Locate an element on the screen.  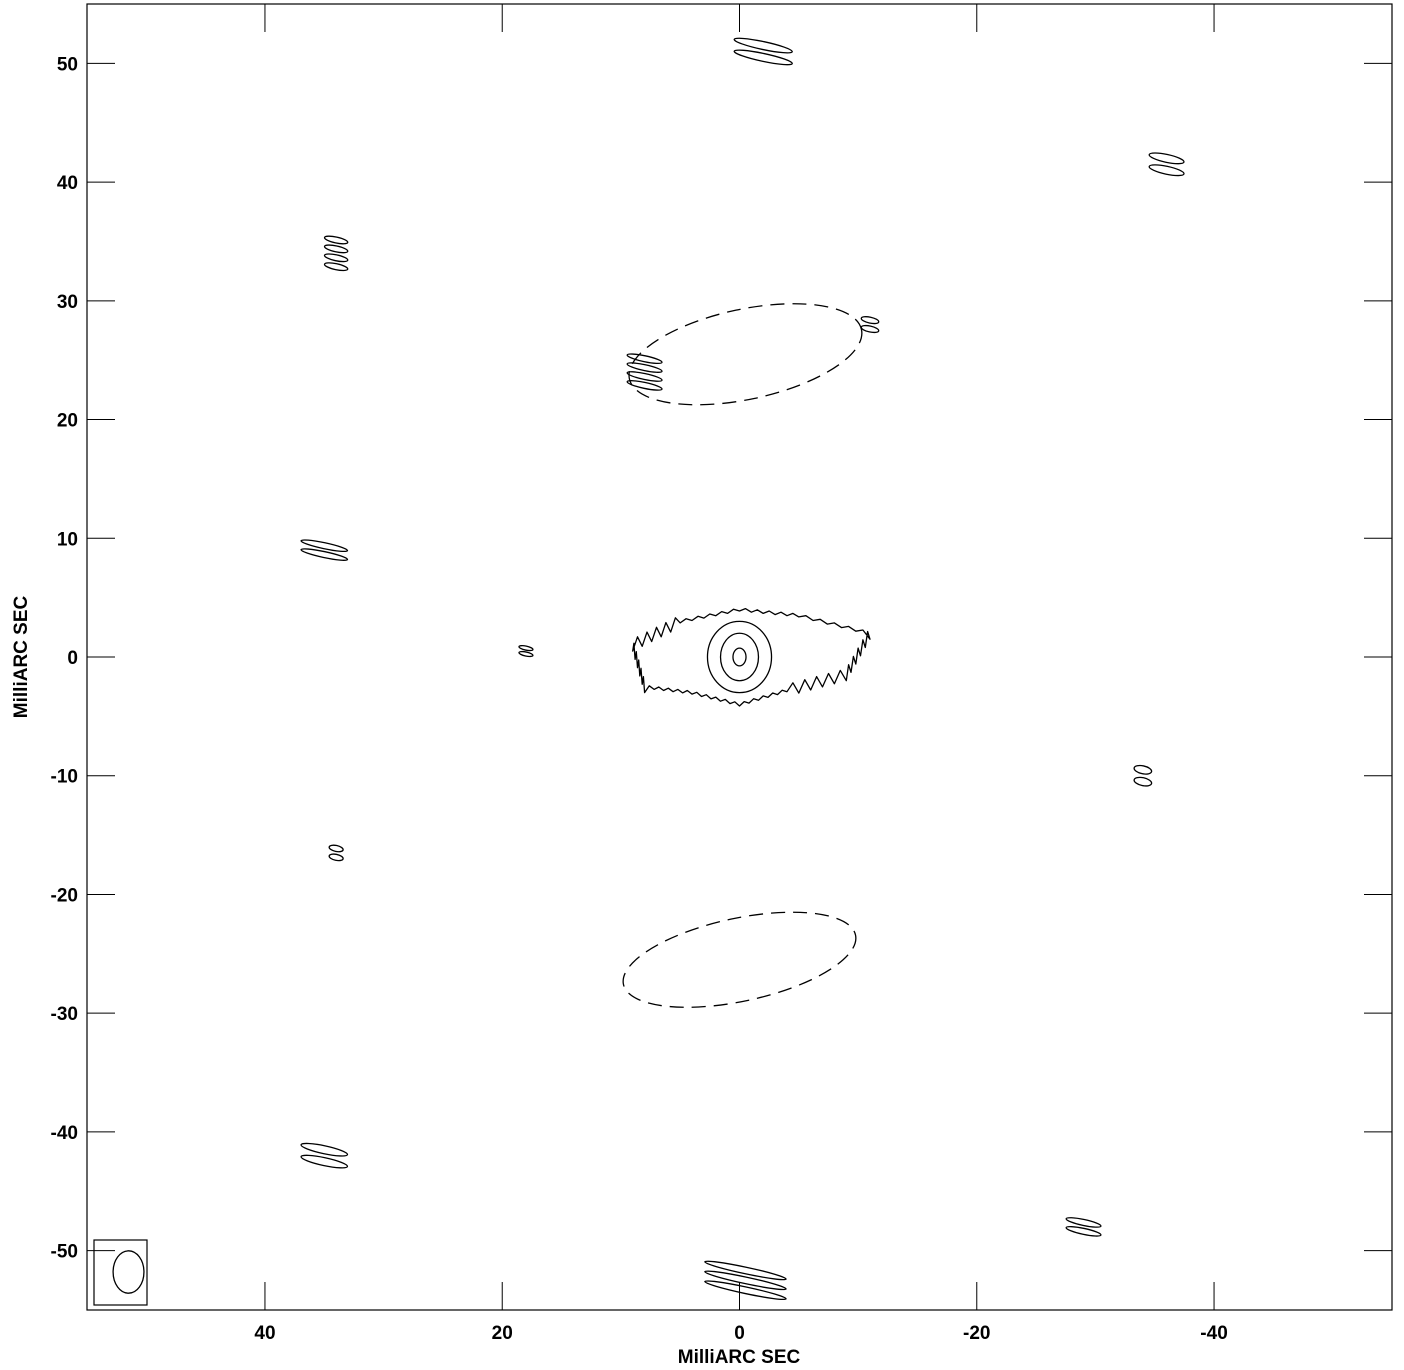
outer-contour is located at coordinates (751, 657).